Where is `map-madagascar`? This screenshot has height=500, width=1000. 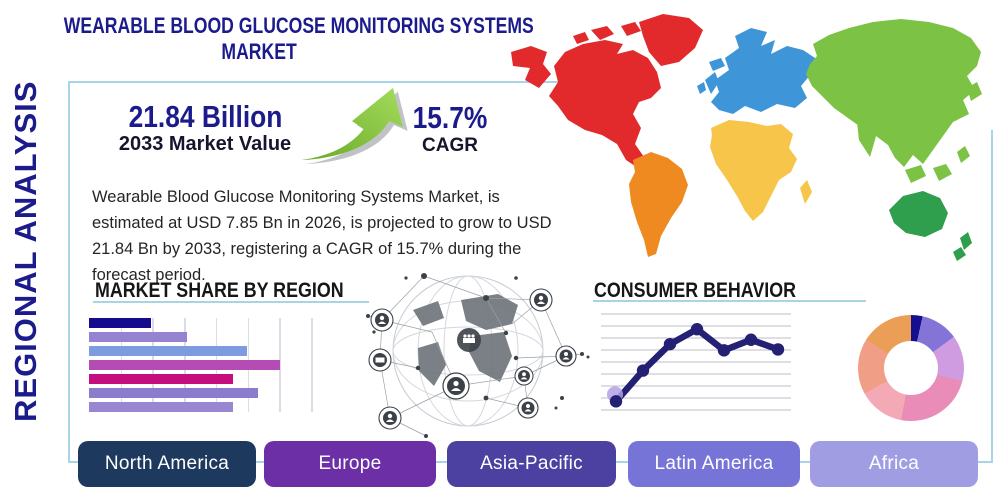
map-madagascar is located at coordinates (806, 192).